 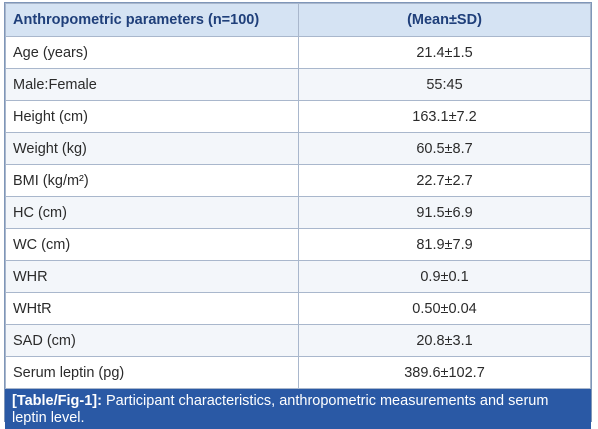 I want to click on row-parameter: BMI (kg/m²), so click(x=152, y=180).